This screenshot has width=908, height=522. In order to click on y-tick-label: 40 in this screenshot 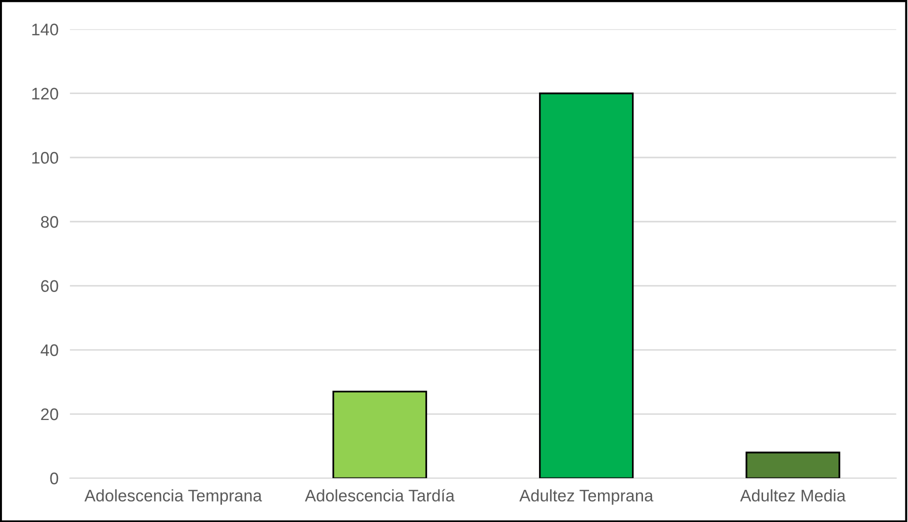, I will do `click(49, 350)`.